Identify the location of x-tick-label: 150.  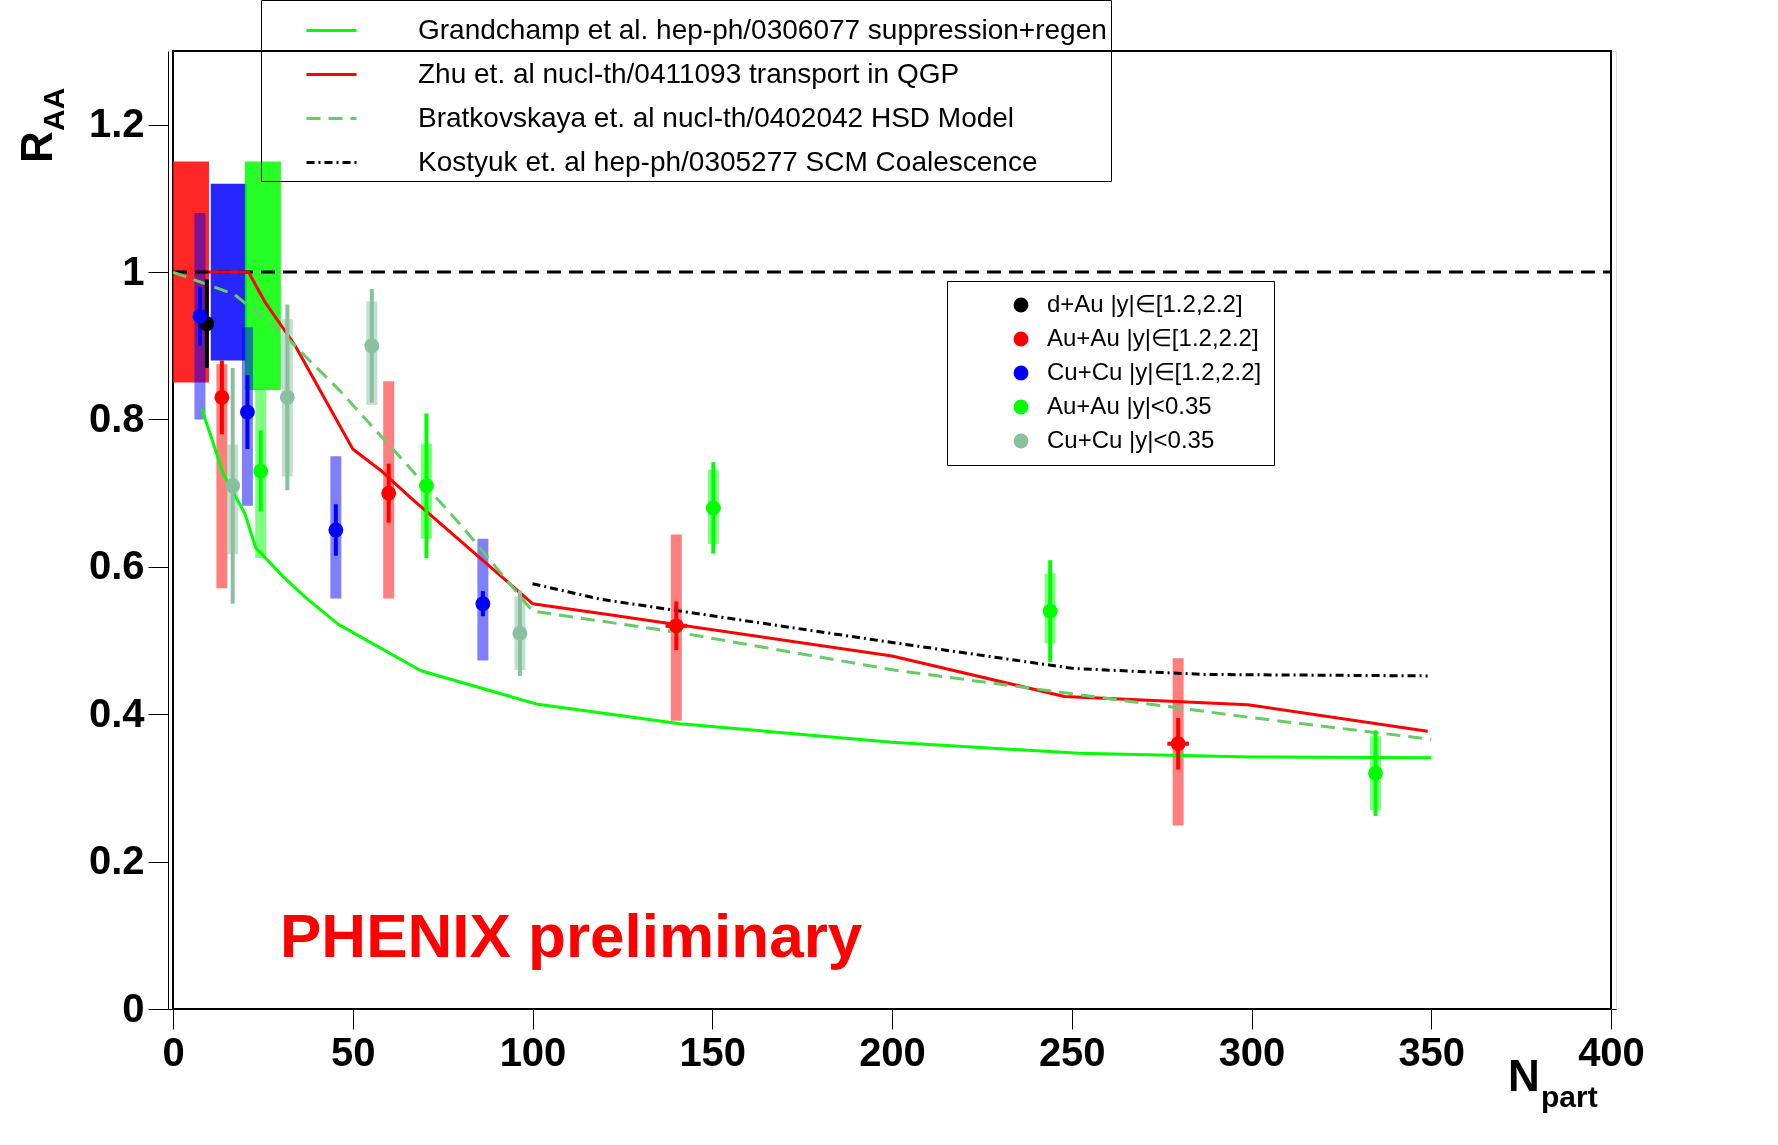
(713, 1051).